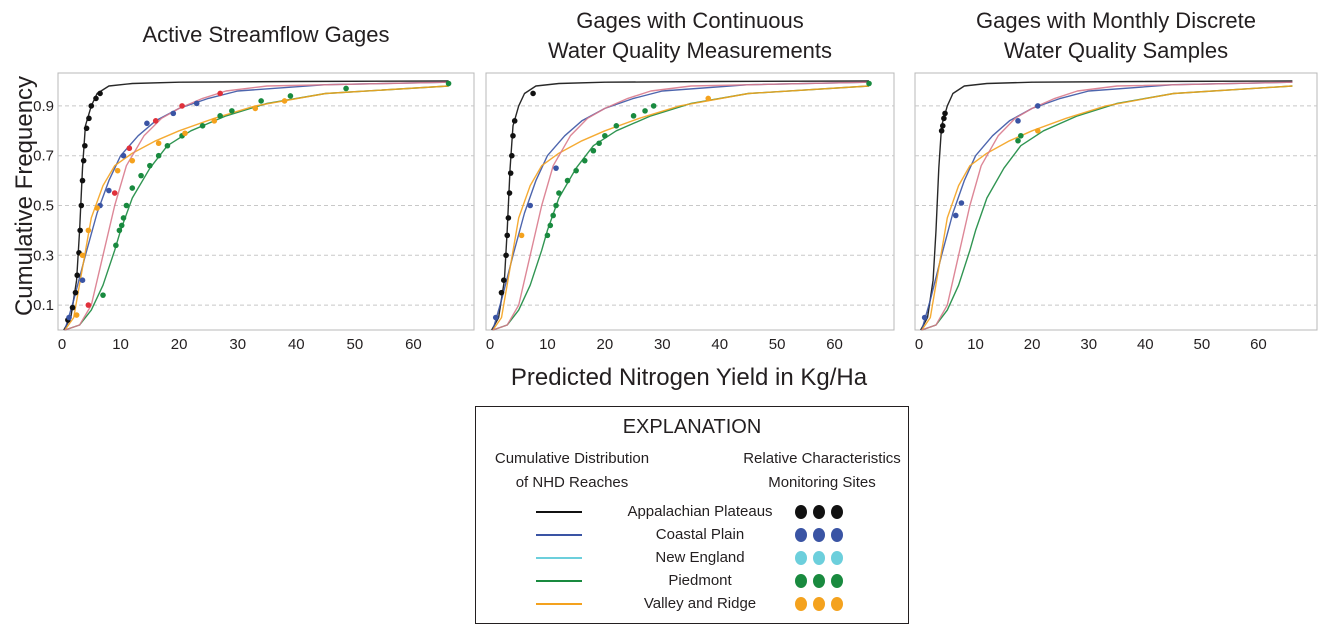  I want to click on series-line-coastal-plain, so click(681, 206).